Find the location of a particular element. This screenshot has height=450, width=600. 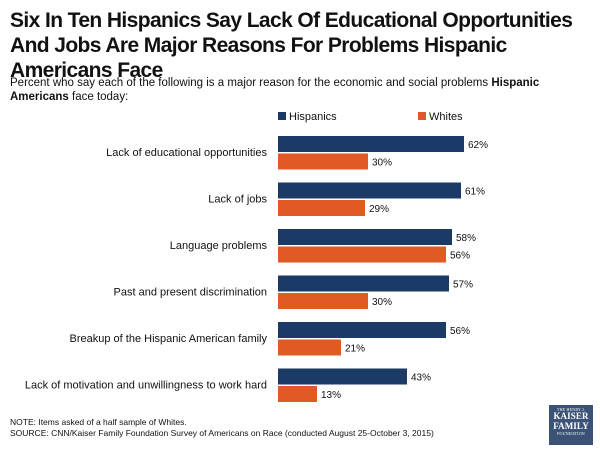

logo-family-text: FAMILY is located at coordinates (571, 425).